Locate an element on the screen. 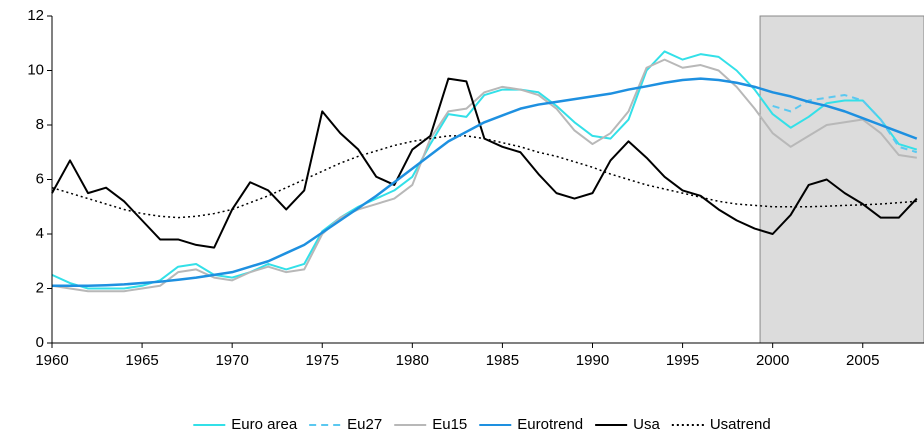 The image size is (924, 438). y-tick-label: 0 is located at coordinates (40, 342).